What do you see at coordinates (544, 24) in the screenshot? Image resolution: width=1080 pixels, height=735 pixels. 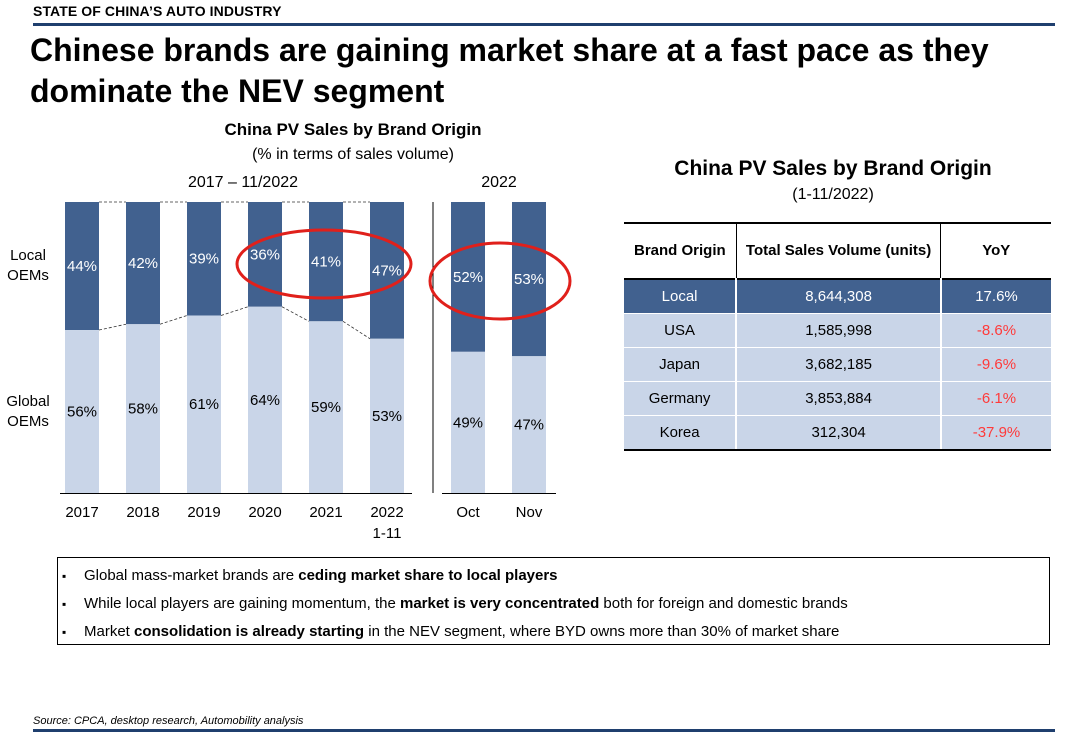 I see `top-rule` at bounding box center [544, 24].